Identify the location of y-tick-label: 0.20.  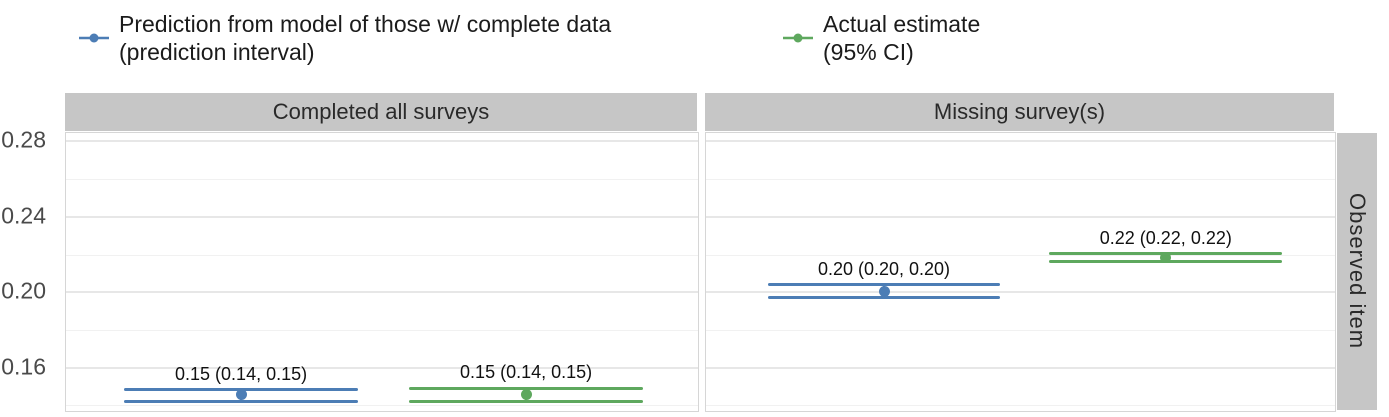
(23, 290).